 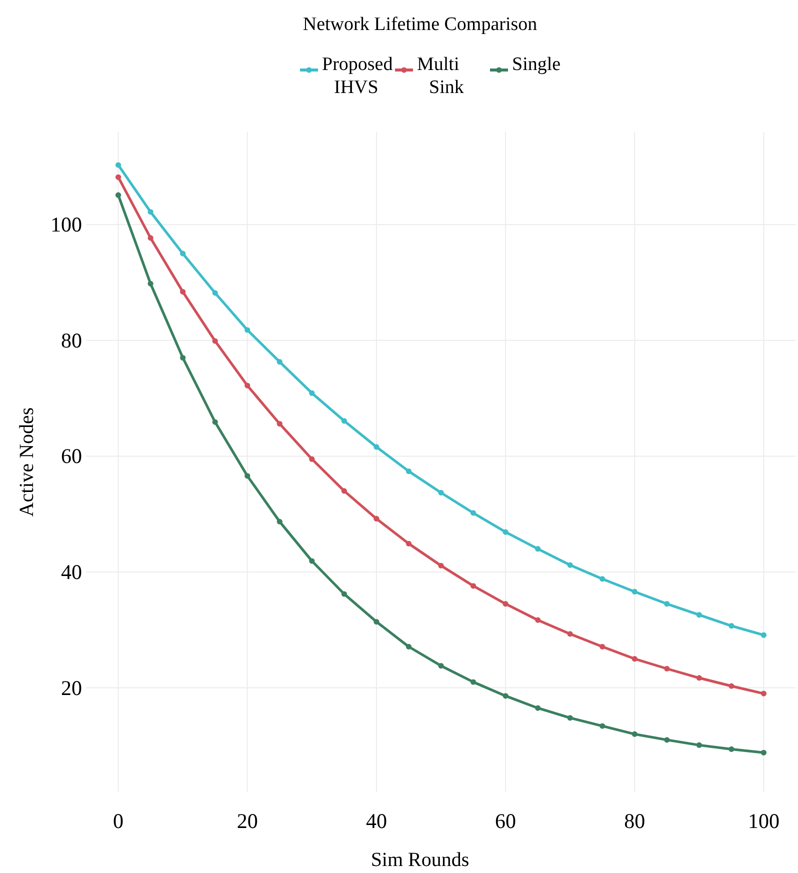 What do you see at coordinates (440, 76) in the screenshot?
I see `legend-label: Multi Sink` at bounding box center [440, 76].